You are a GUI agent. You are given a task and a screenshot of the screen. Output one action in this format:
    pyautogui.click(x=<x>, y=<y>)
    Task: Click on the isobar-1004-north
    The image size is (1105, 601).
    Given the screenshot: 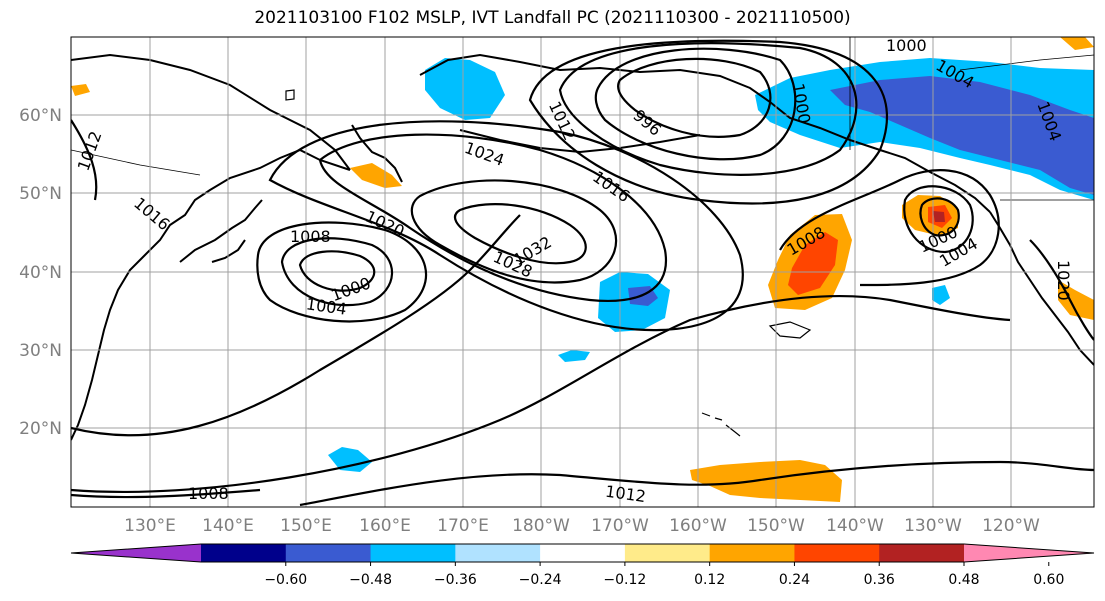 What is the action you would take?
    pyautogui.click(x=708, y=109)
    